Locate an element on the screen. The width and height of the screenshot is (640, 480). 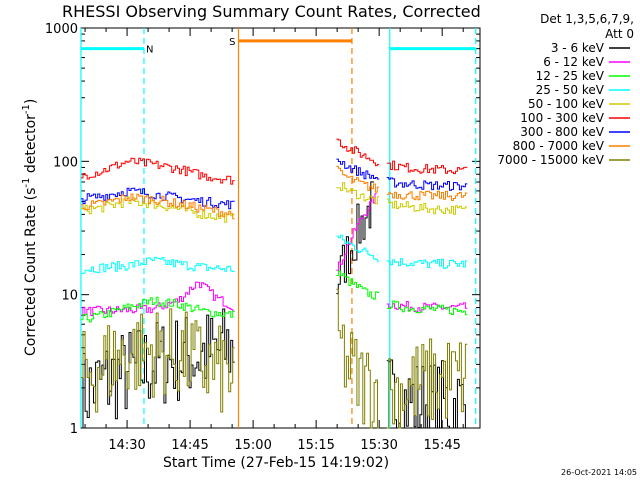
legend-label: 7000 - 15000 keV is located at coordinates (550, 160).